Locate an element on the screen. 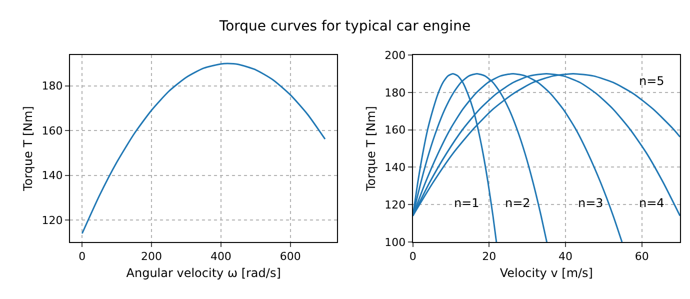  x-tick-label: 400 is located at coordinates (221, 257).